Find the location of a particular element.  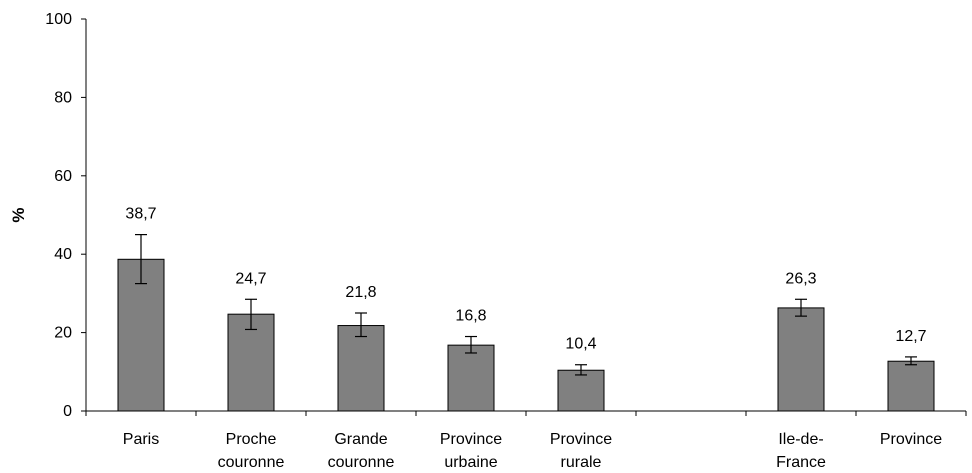

y-tick-label: 60 is located at coordinates (63, 176).